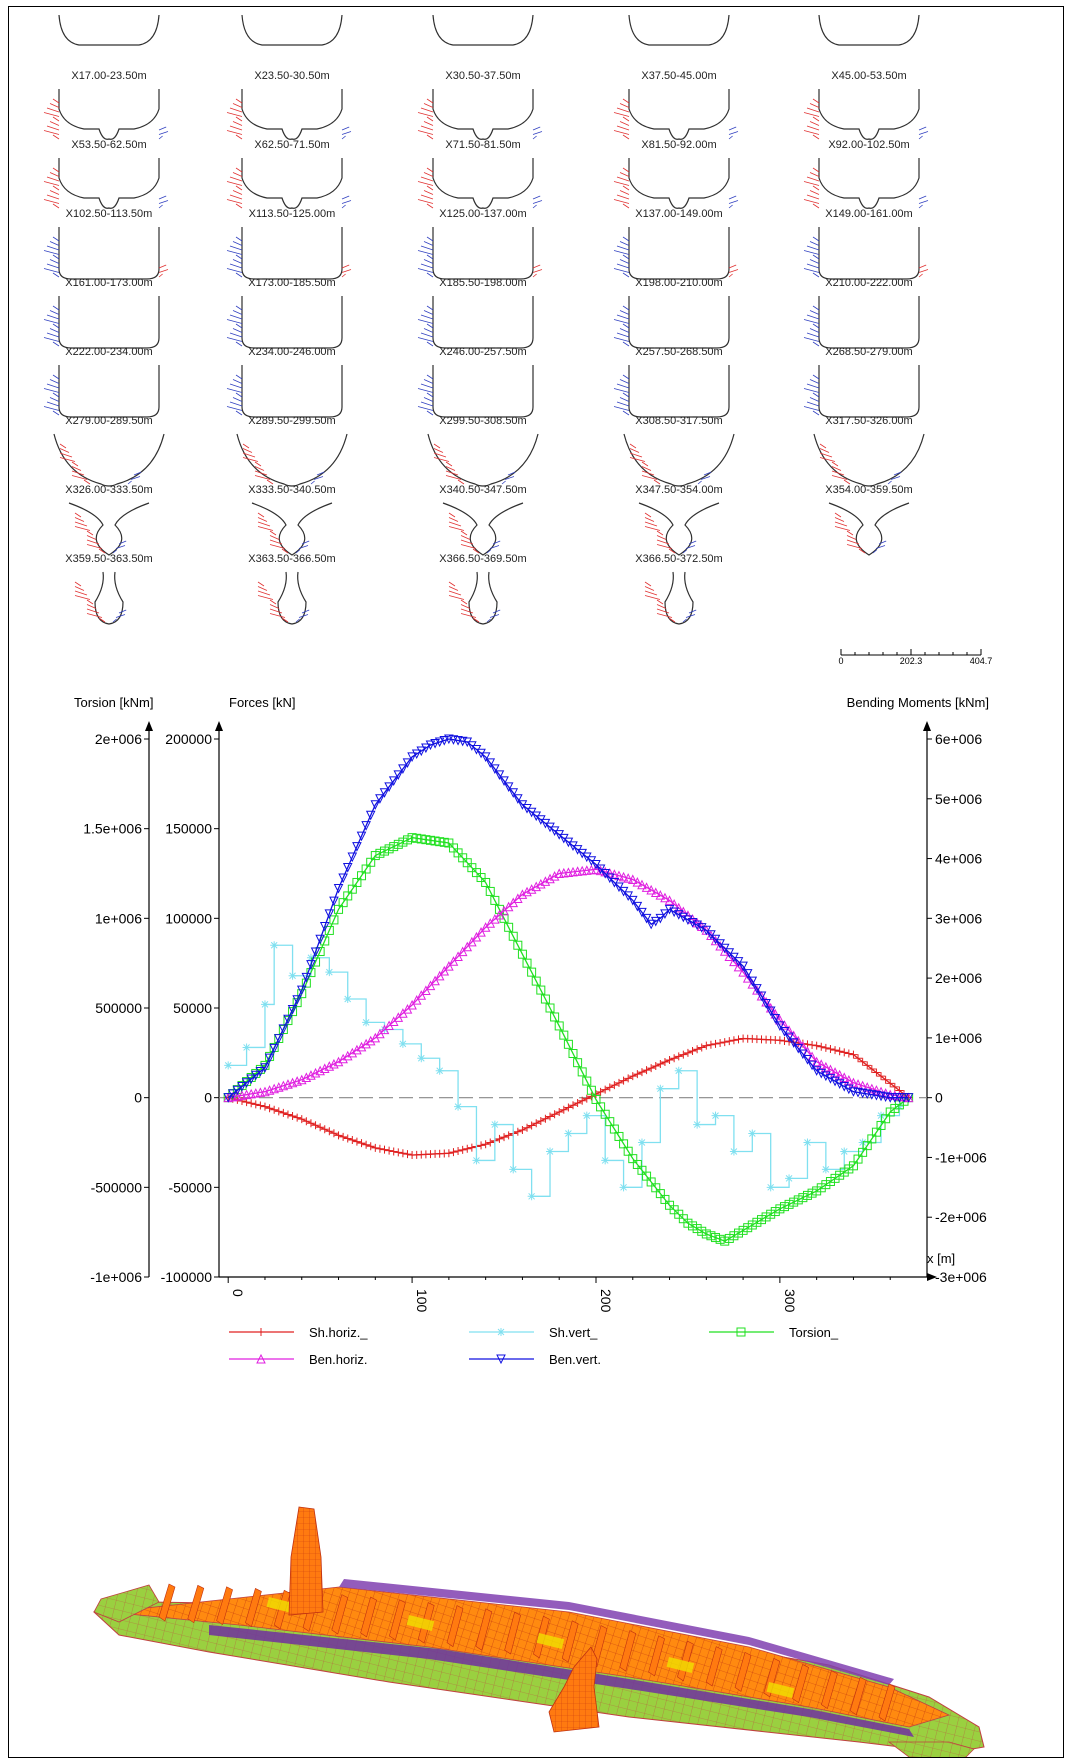 This screenshot has height=1763, width=1074. I want to click on section-label: X62.50-71.50m, so click(291, 145).